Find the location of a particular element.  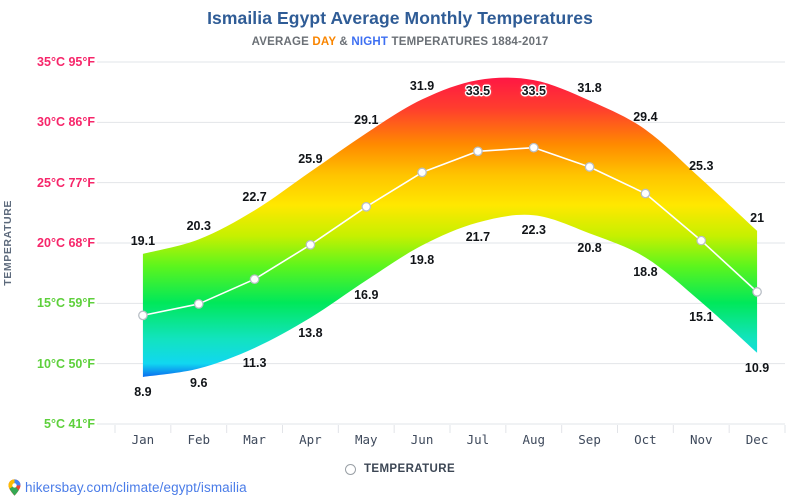

y-axis-tick-label: 20°C 68°F is located at coordinates (66, 243).